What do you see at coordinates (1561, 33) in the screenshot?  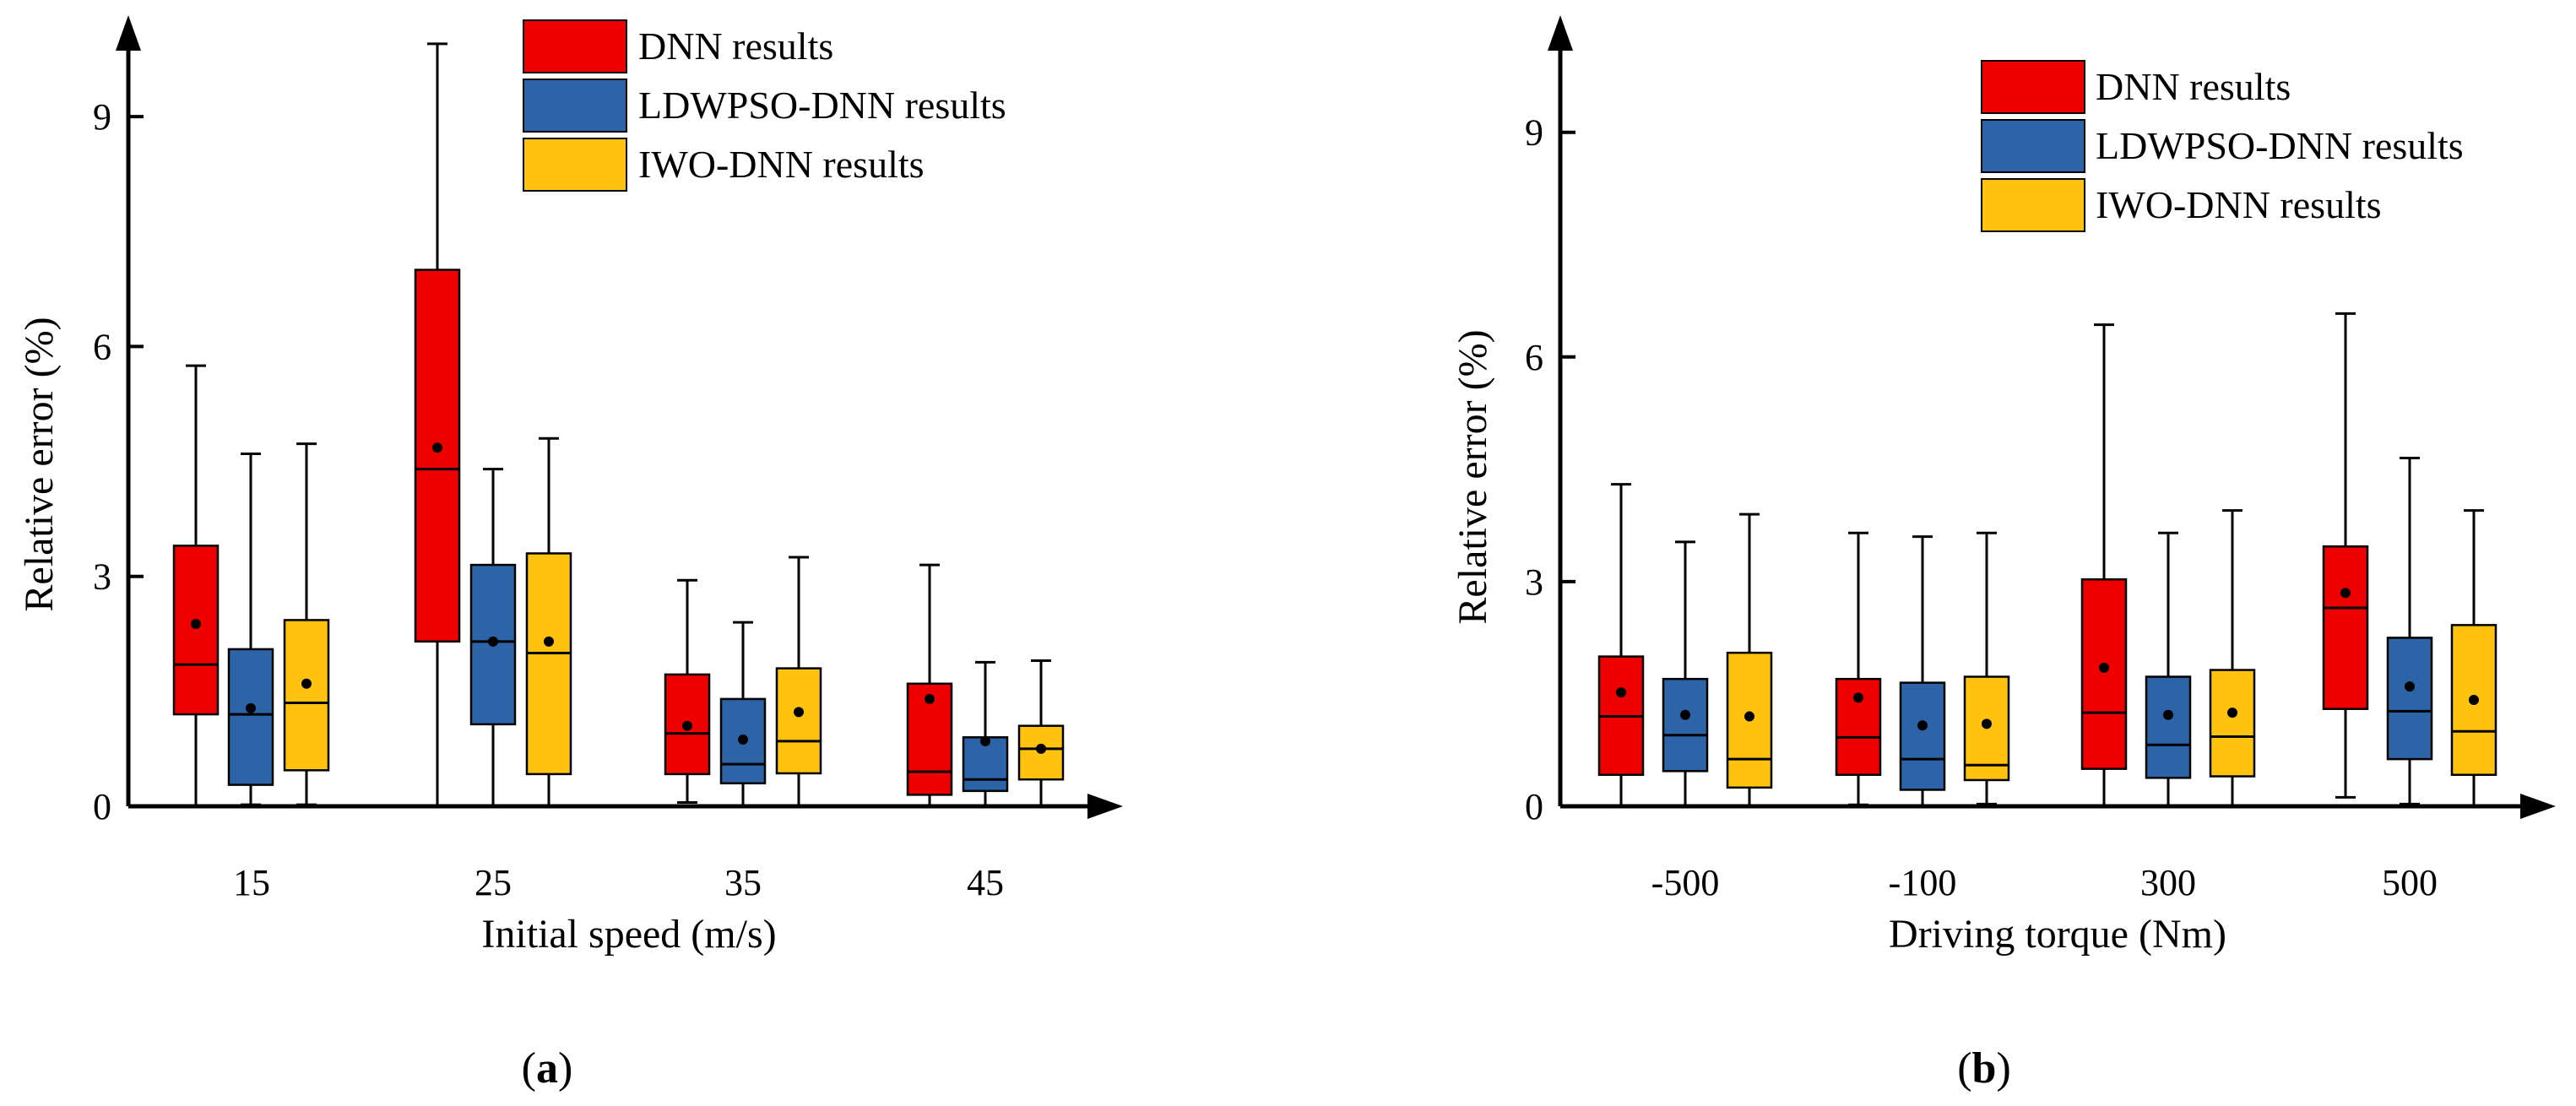 I see `y-axis-arrow-b` at bounding box center [1561, 33].